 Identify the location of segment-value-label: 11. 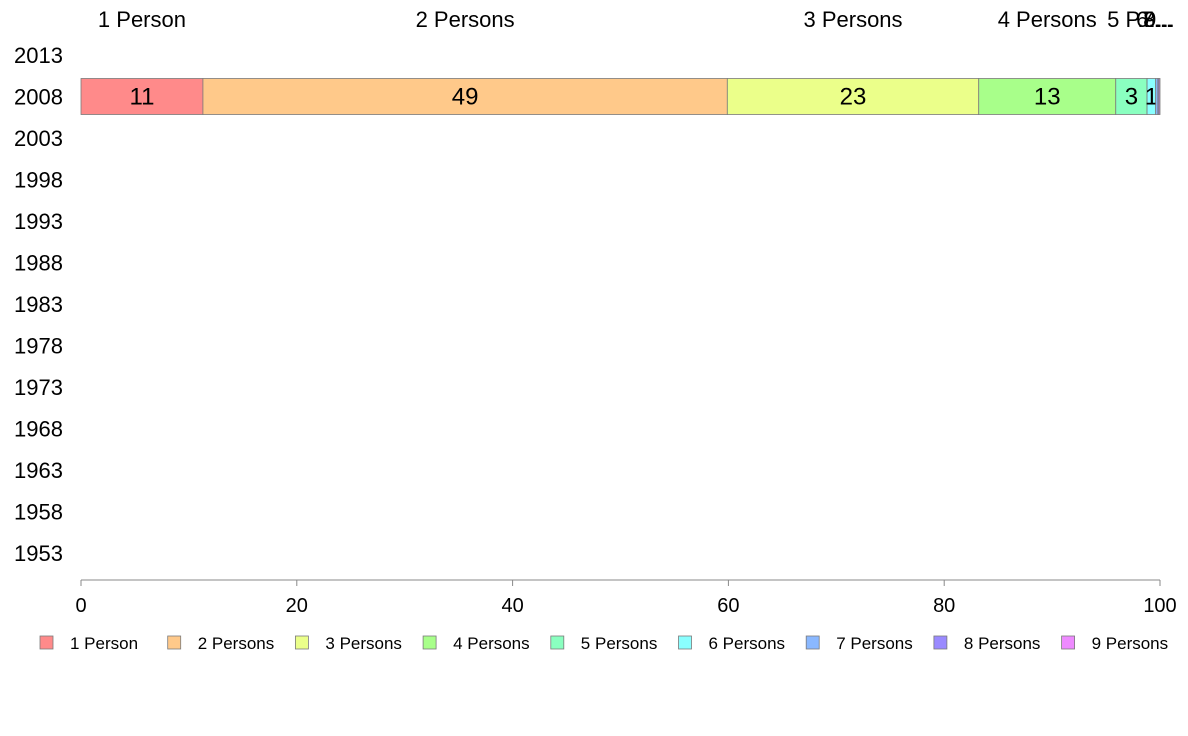
(142, 97).